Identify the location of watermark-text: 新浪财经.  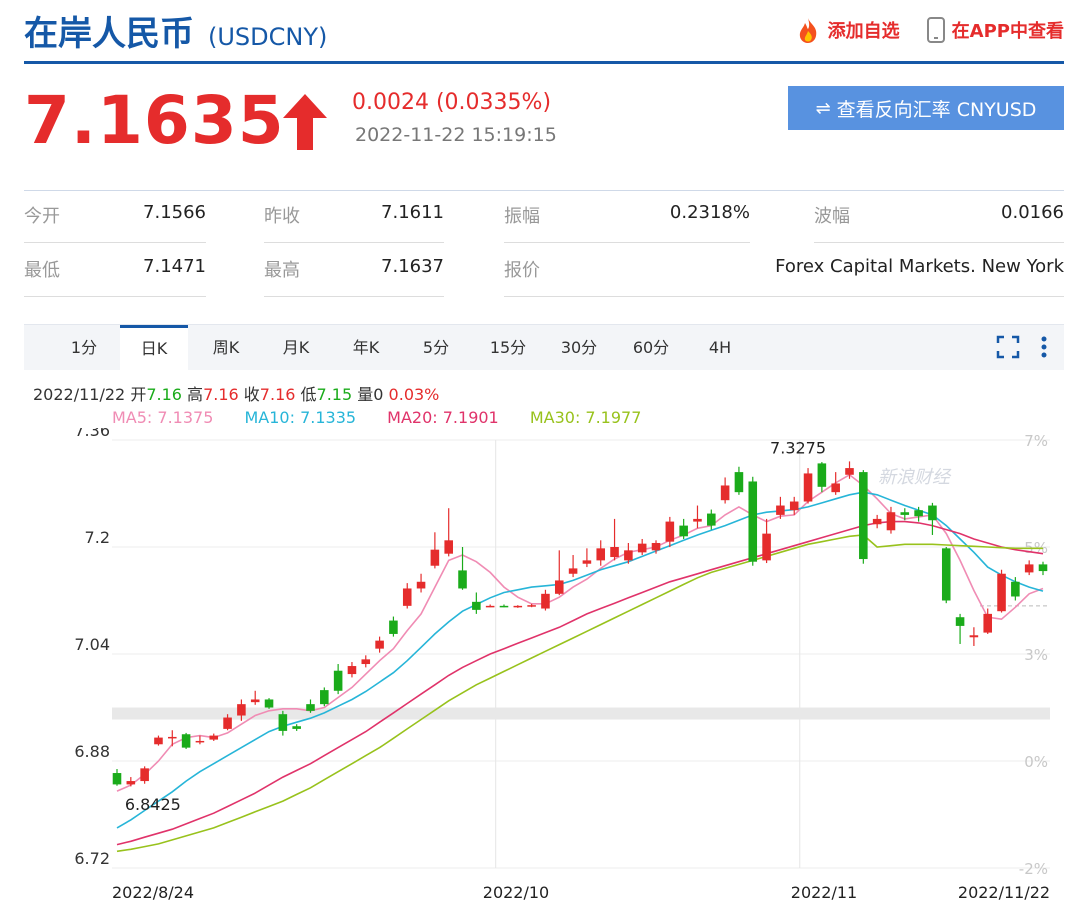
(915, 477).